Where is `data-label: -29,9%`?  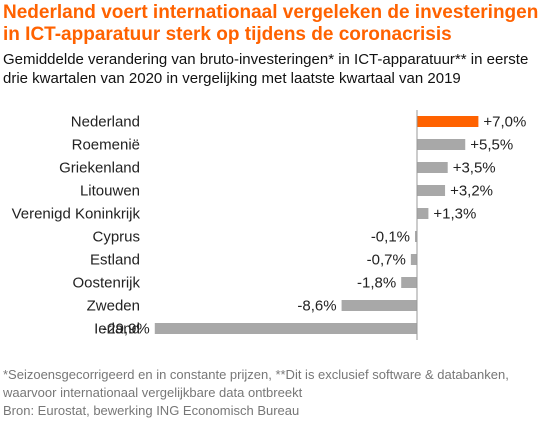 data-label: -29,9% is located at coordinates (126, 329).